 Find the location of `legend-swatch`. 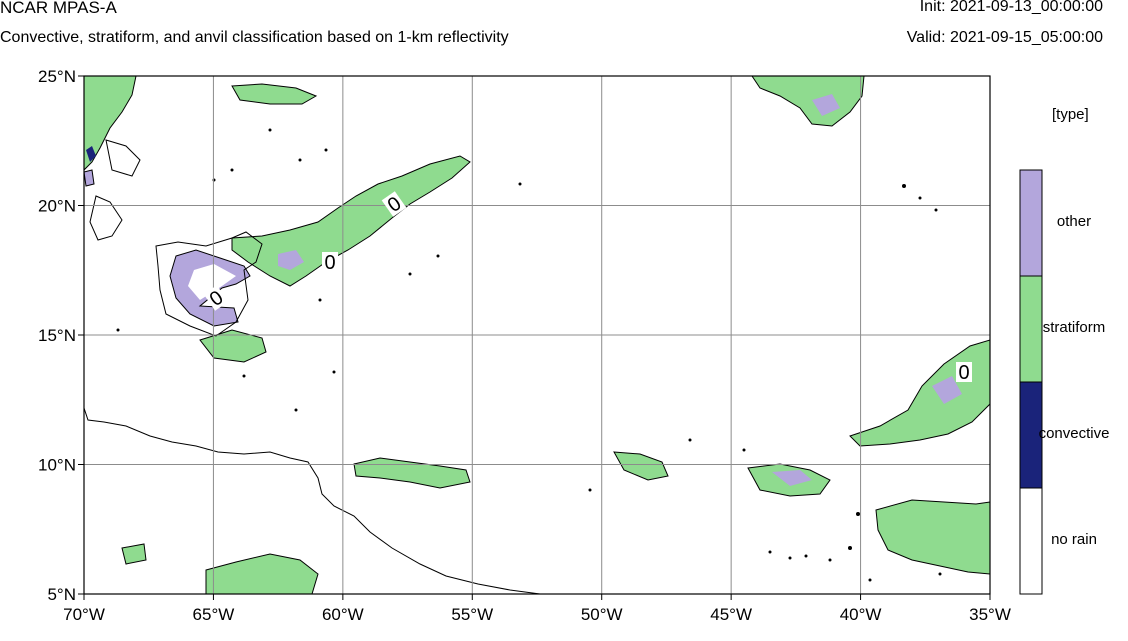

legend-swatch is located at coordinates (1031, 541).